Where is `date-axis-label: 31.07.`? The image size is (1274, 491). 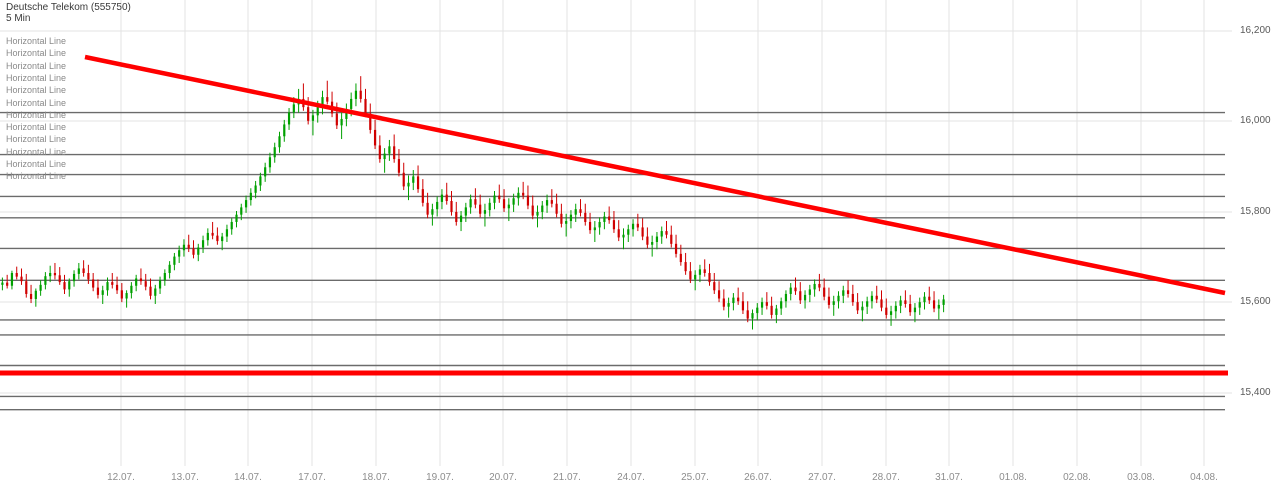
date-axis-label: 31.07. is located at coordinates (949, 477).